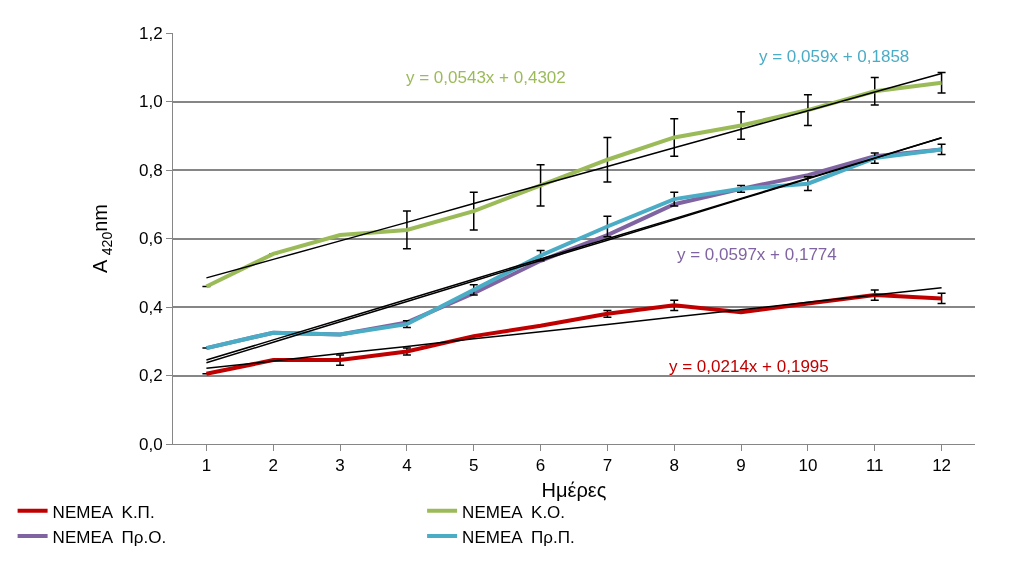 The height and width of the screenshot is (582, 1035). What do you see at coordinates (834, 56) in the screenshot?
I see `annotation: y = 0,059x + 0,1858` at bounding box center [834, 56].